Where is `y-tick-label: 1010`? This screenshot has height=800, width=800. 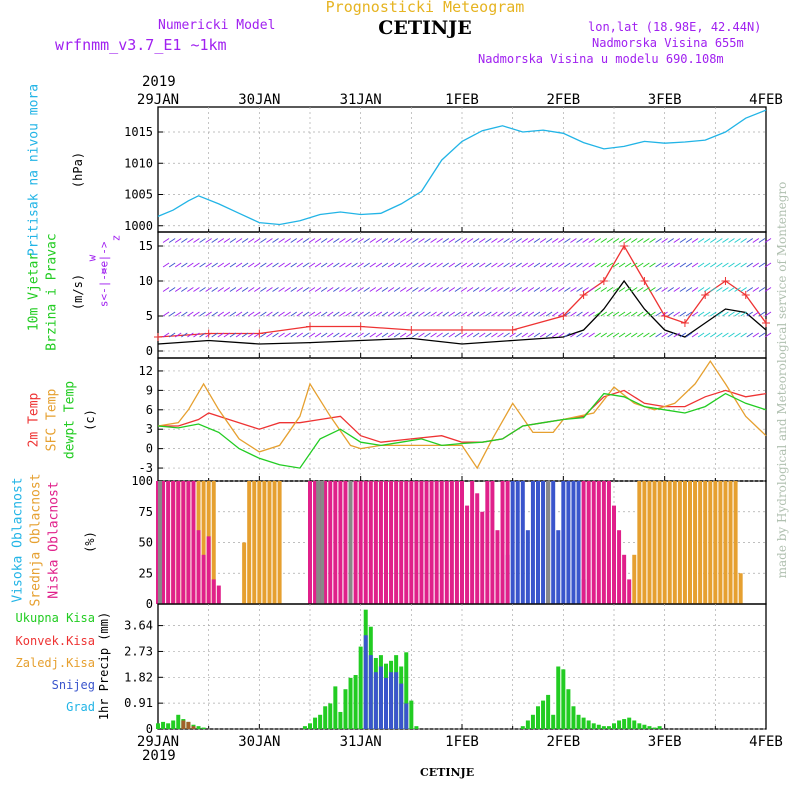
y-tick-label: 1010 is located at coordinates (138, 163).